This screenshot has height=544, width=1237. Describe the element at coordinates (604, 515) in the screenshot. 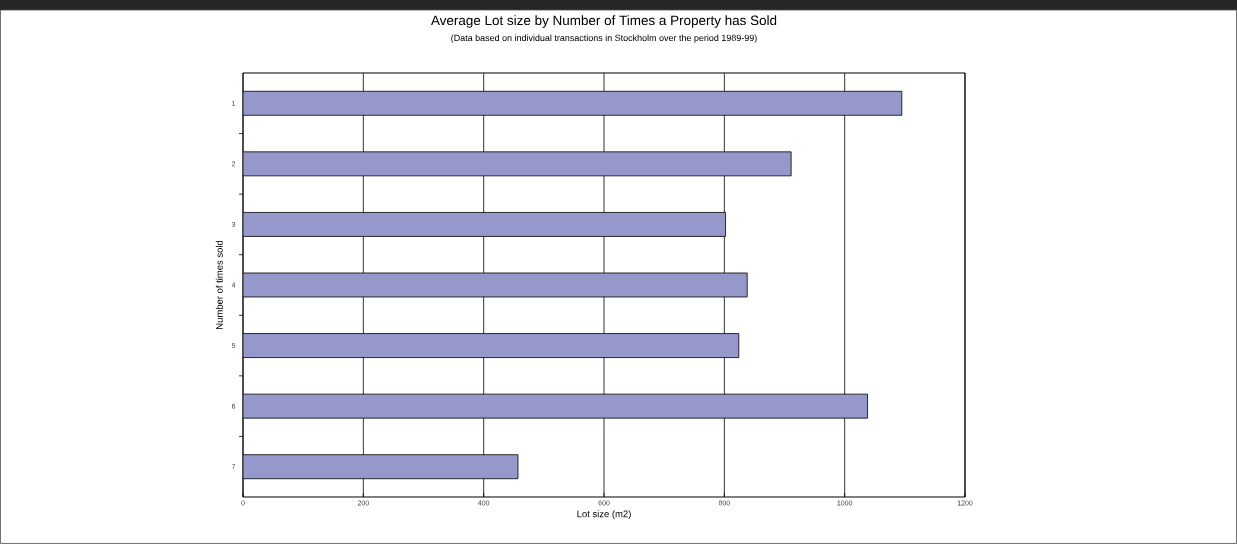

I see `x-axis-title: Lot size (m2)` at that location.